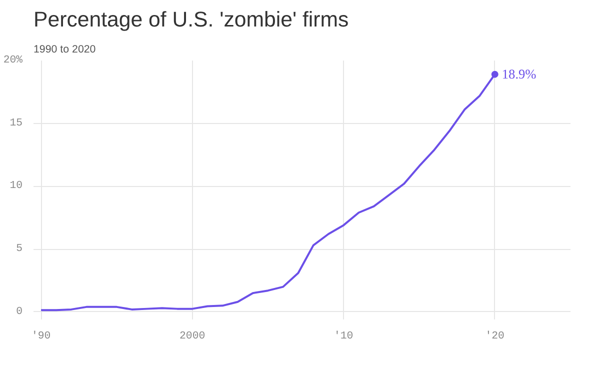  What do you see at coordinates (16, 186) in the screenshot?
I see `y-tick-label: 10` at bounding box center [16, 186].